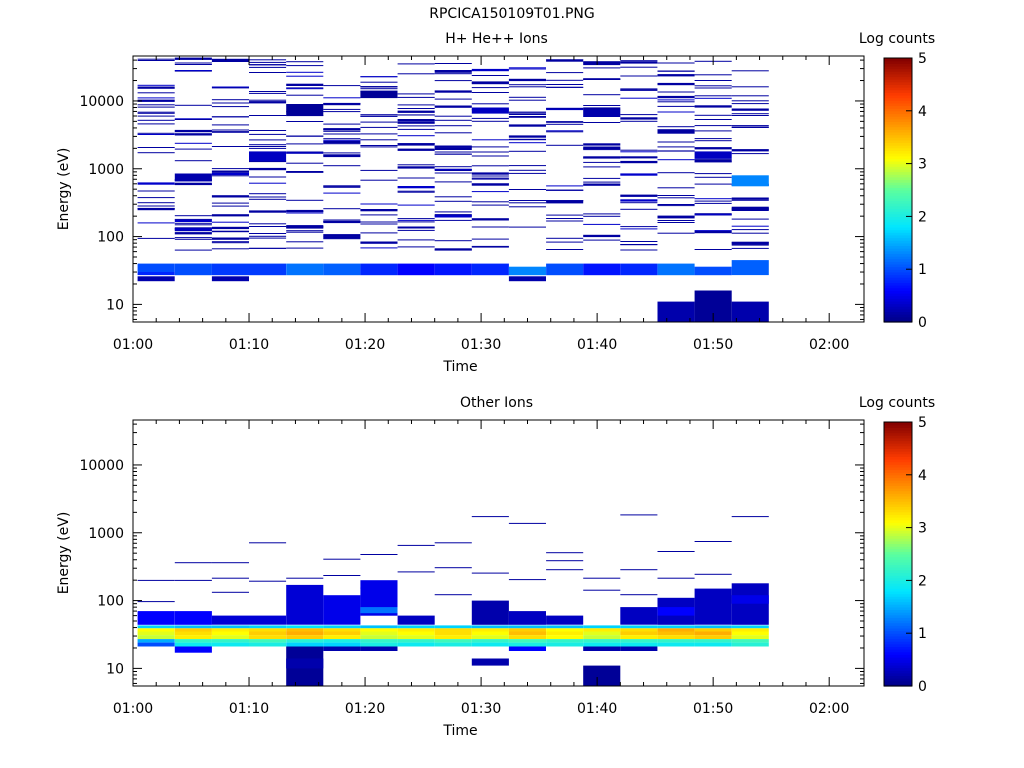  I want to click on x-tick-label: 02:00, so click(829, 345).